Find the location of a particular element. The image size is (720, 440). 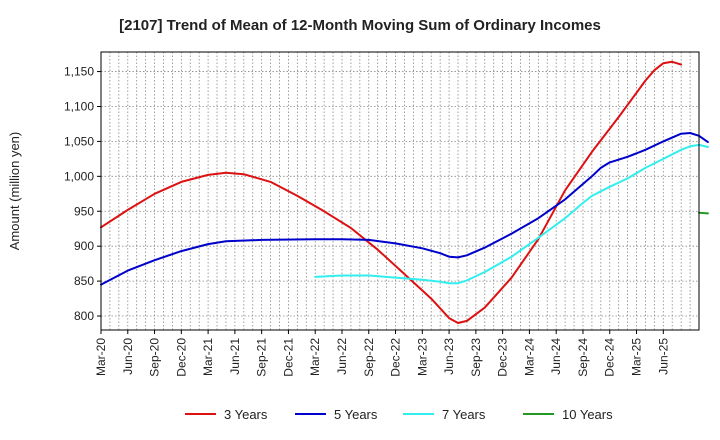

y-tick-label: 800 is located at coordinates (84, 316).